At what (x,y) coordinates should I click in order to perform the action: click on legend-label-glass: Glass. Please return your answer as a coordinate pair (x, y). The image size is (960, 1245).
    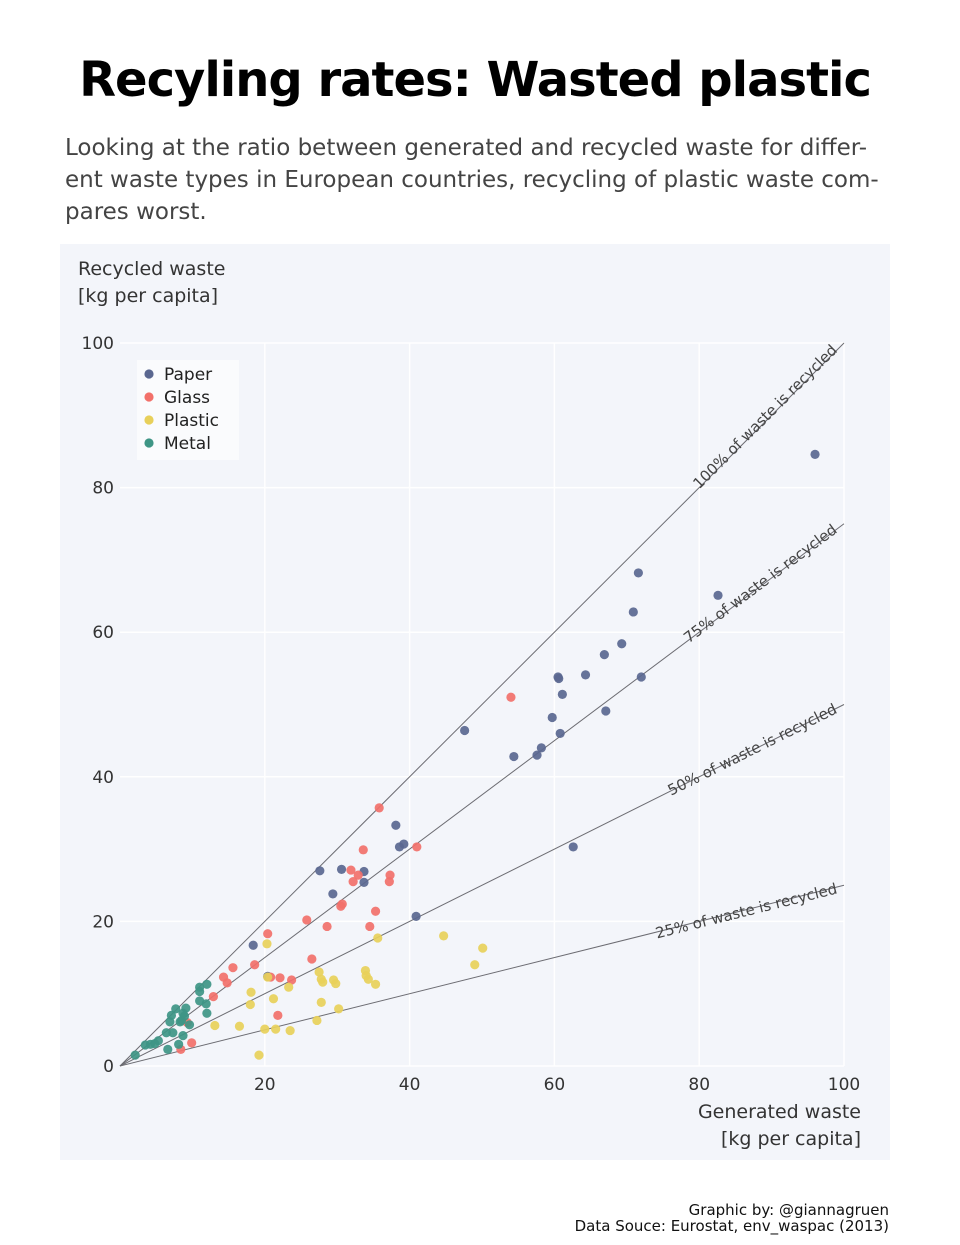
    Looking at the image, I should click on (187, 398).